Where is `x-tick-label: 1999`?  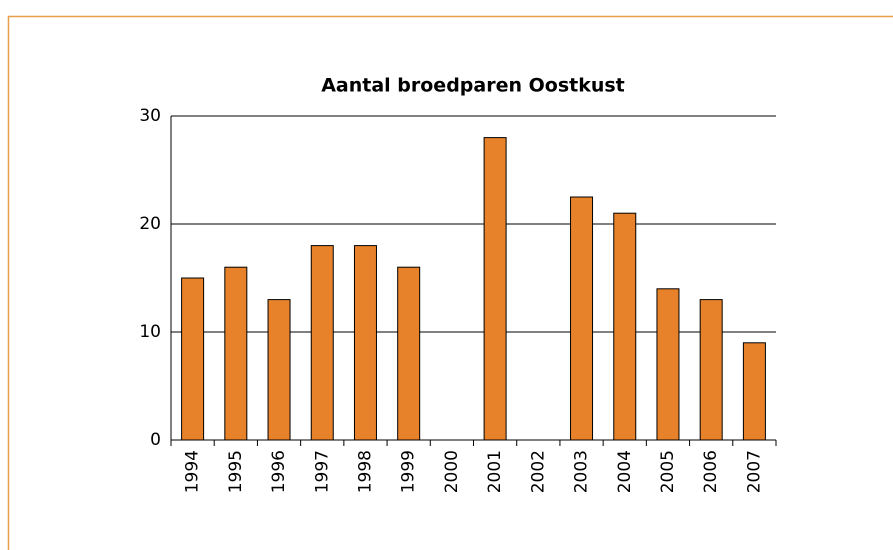
x-tick-label: 1999 is located at coordinates (409, 471).